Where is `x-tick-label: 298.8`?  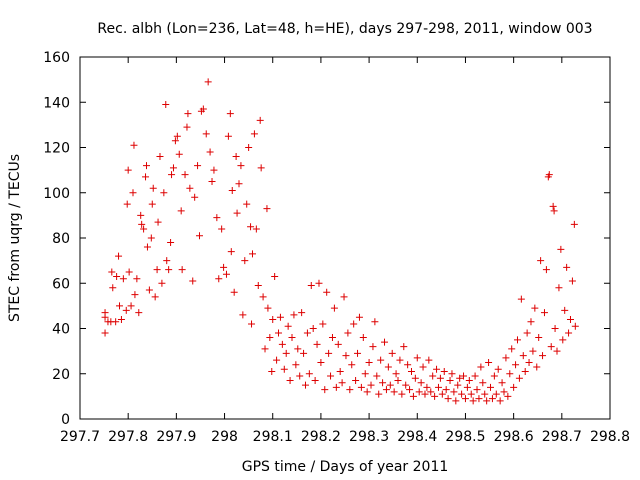 x-tick-label: 298.8 is located at coordinates (610, 437).